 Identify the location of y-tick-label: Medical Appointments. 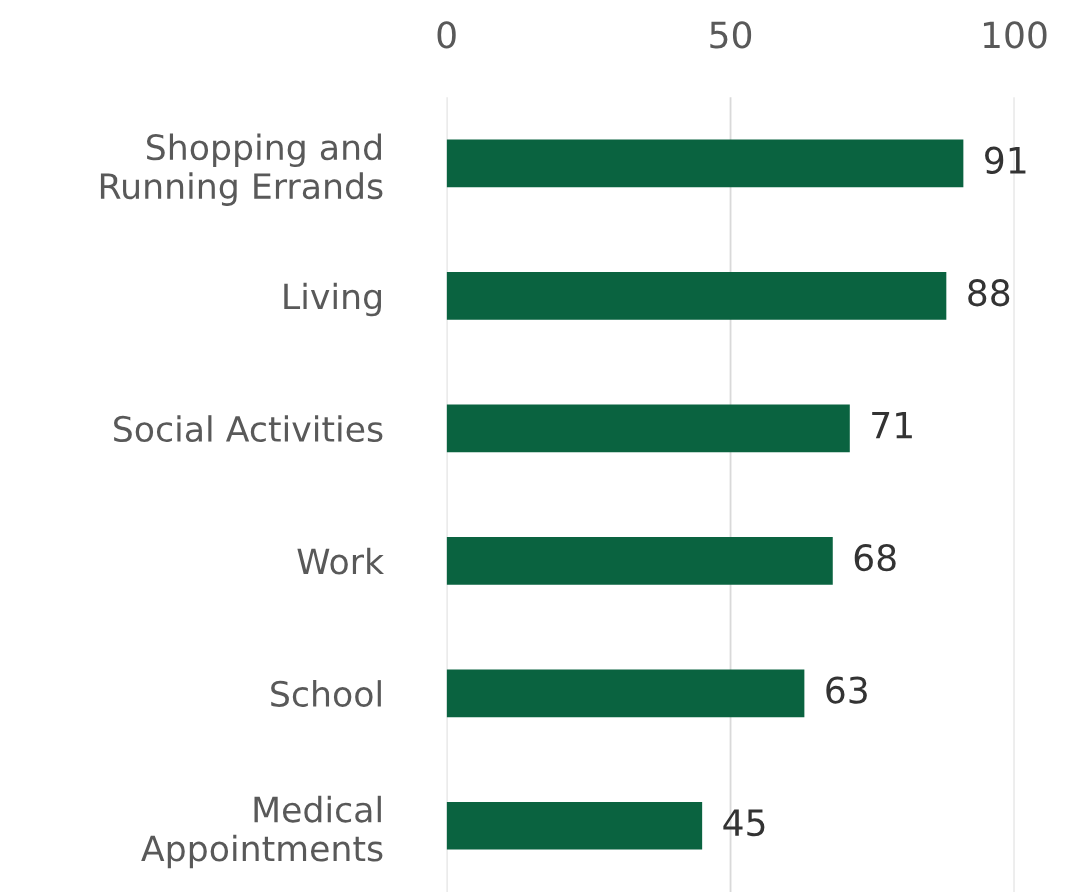
(262, 832).